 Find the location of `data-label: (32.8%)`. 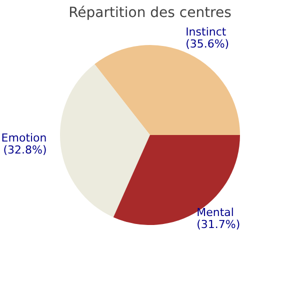

data-label: (32.8%) is located at coordinates (25, 150).